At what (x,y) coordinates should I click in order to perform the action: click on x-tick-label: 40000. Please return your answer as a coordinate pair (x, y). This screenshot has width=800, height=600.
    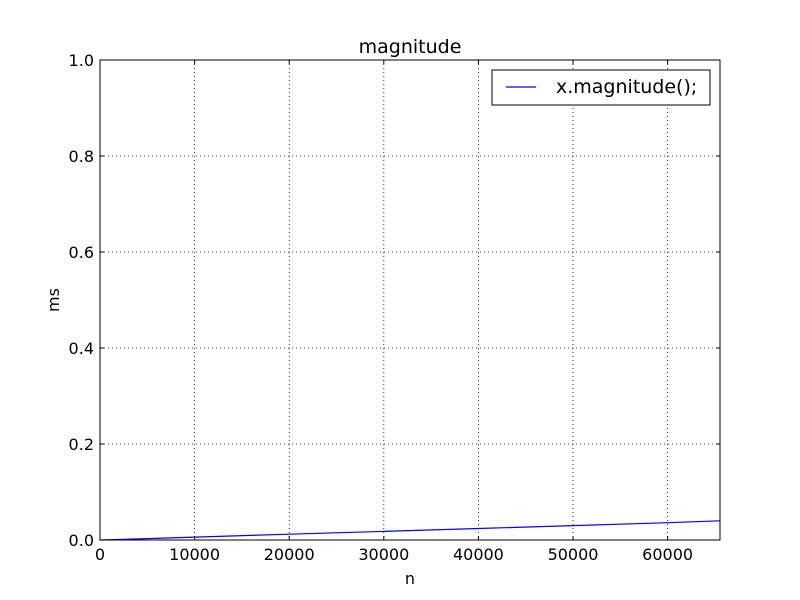
    Looking at the image, I should click on (478, 554).